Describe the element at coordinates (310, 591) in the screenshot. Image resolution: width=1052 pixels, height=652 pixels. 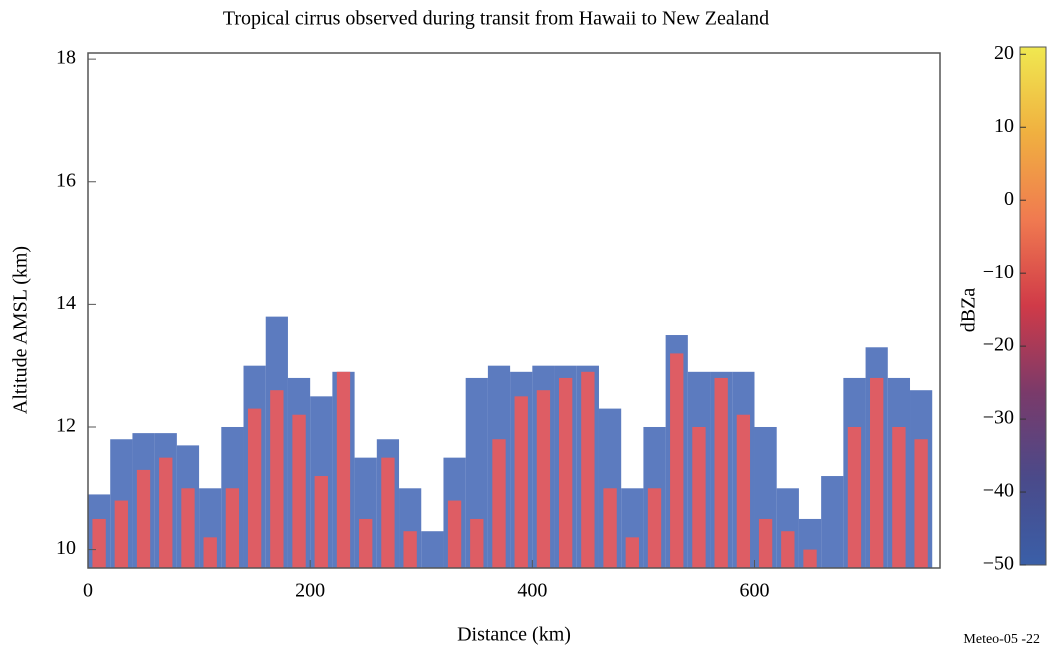
I see `x-tick-label: 200` at that location.